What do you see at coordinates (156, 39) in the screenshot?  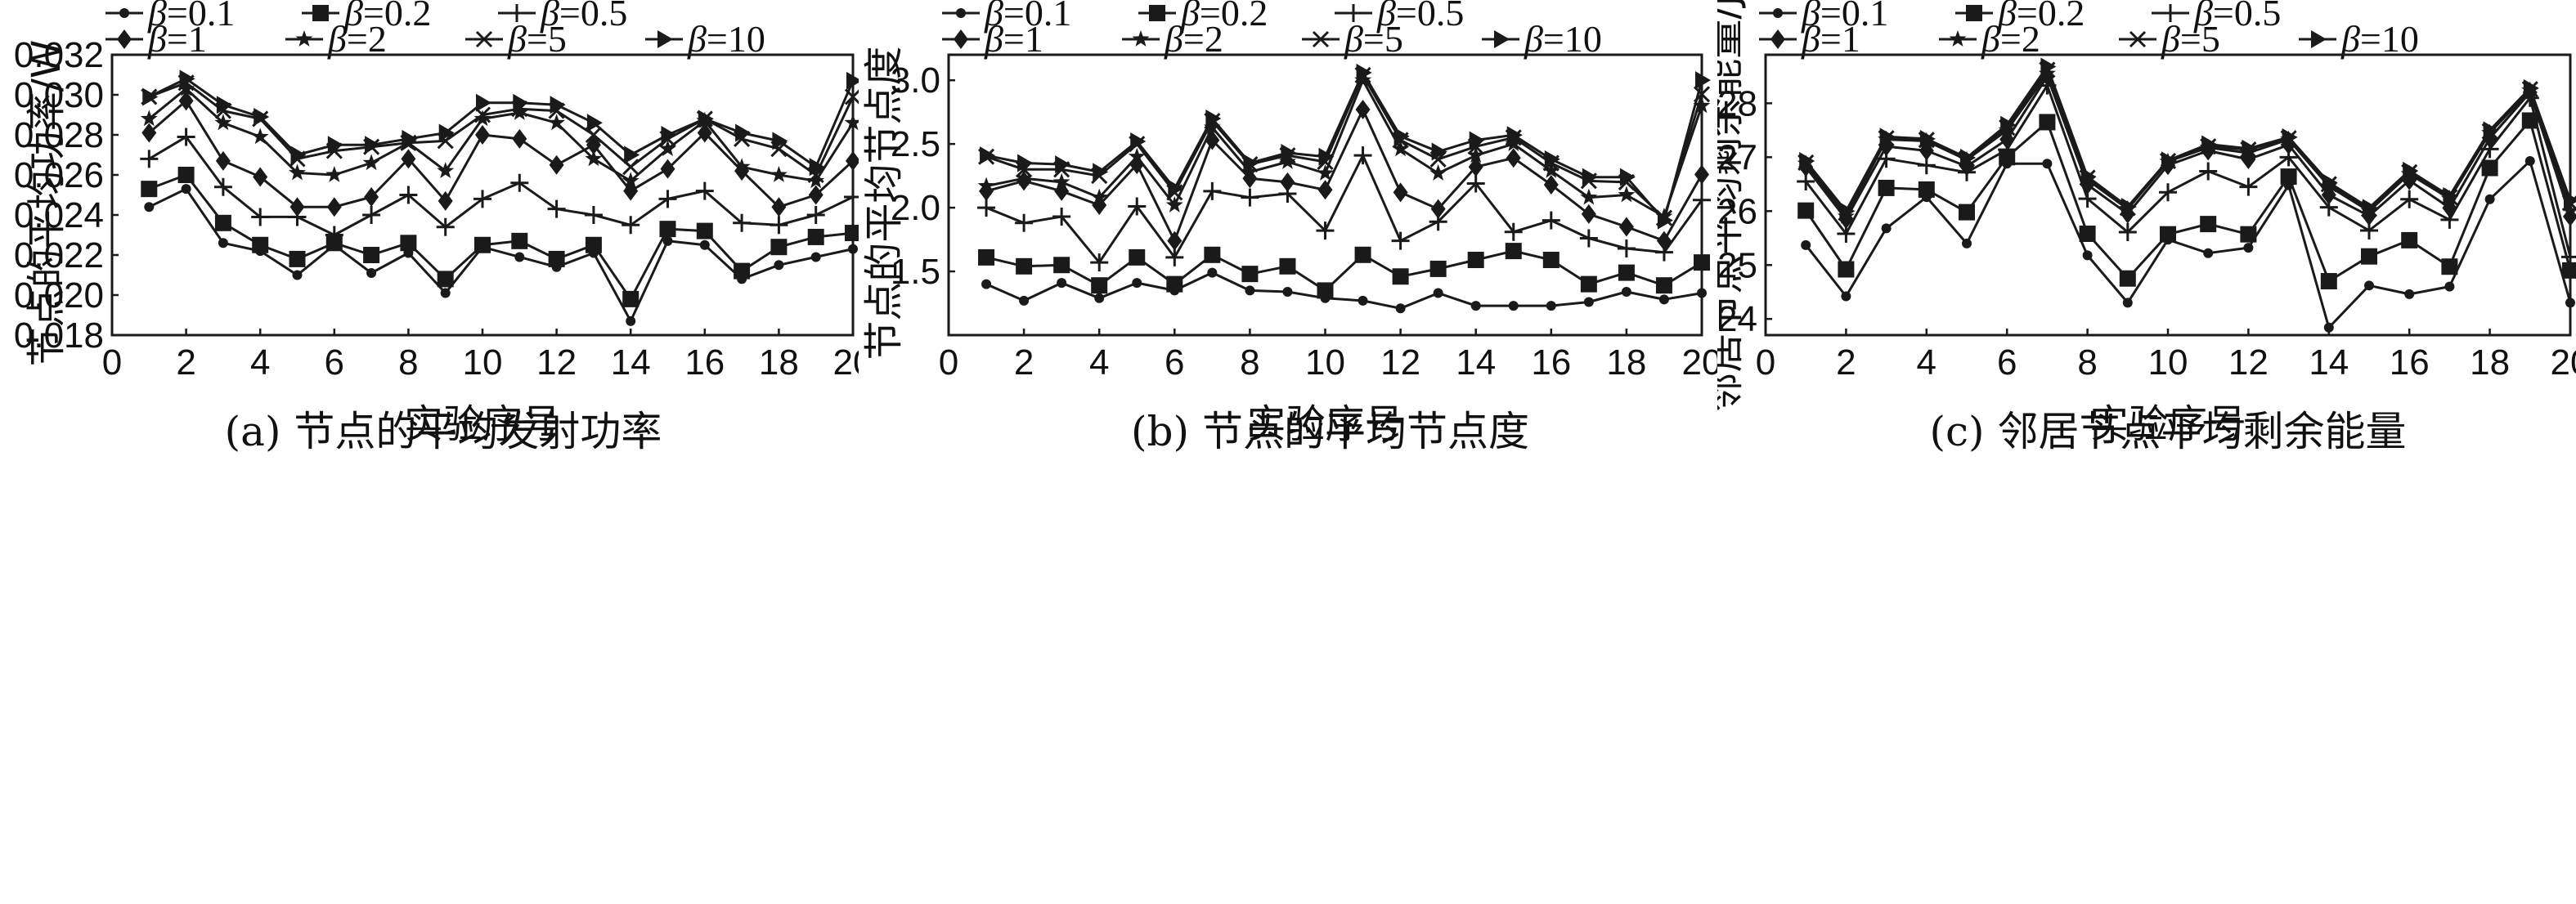 I see `legend-item: β=1` at bounding box center [156, 39].